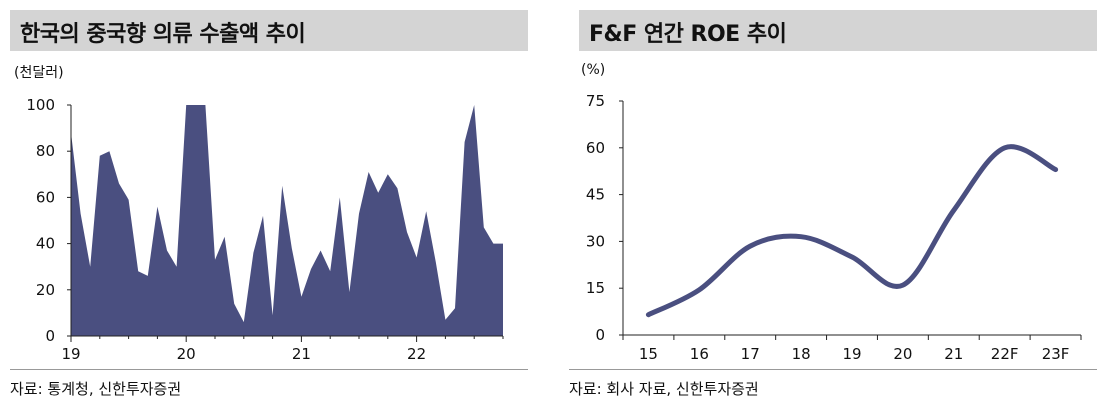  What do you see at coordinates (664, 389) in the screenshot?
I see `source-note: 자료: 회사 자료, 신한투자증권` at bounding box center [664, 389].